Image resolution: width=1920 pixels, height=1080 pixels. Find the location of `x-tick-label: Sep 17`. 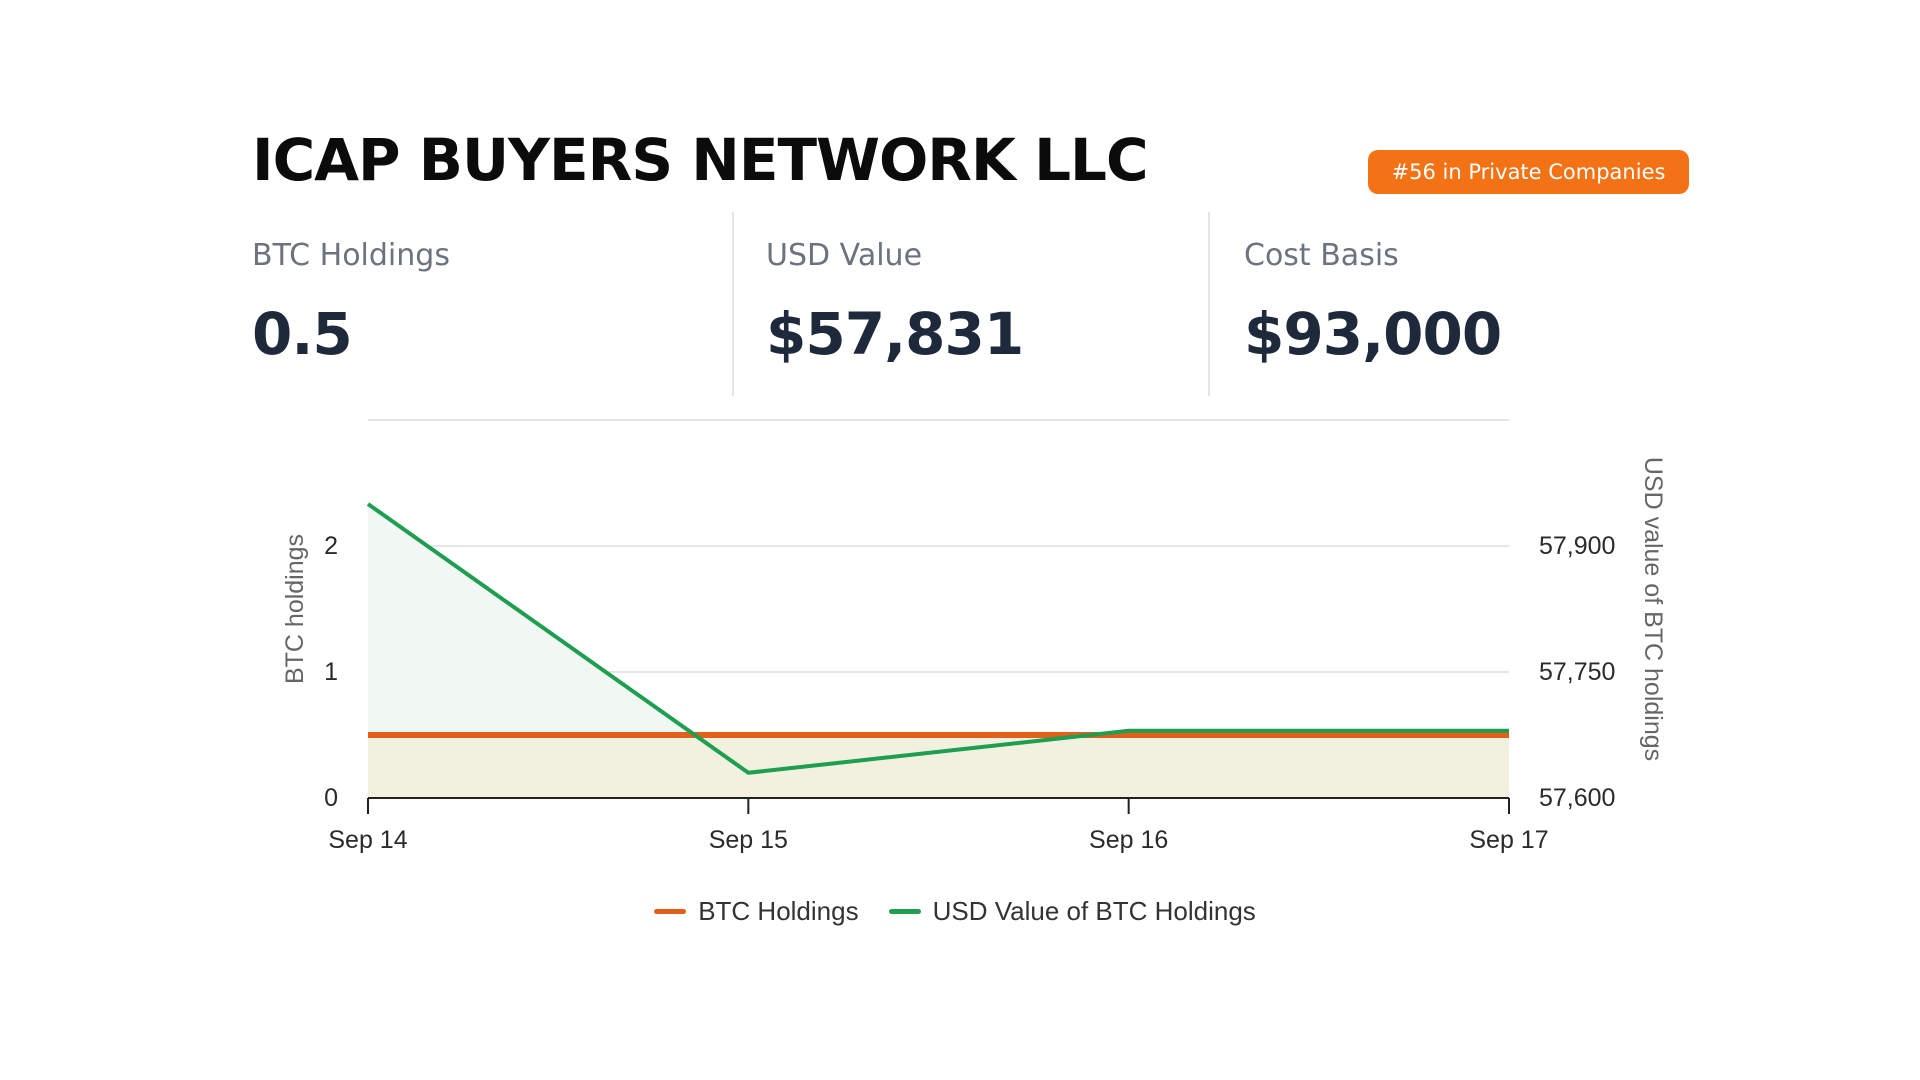

x-tick-label: Sep 17 is located at coordinates (1508, 840).